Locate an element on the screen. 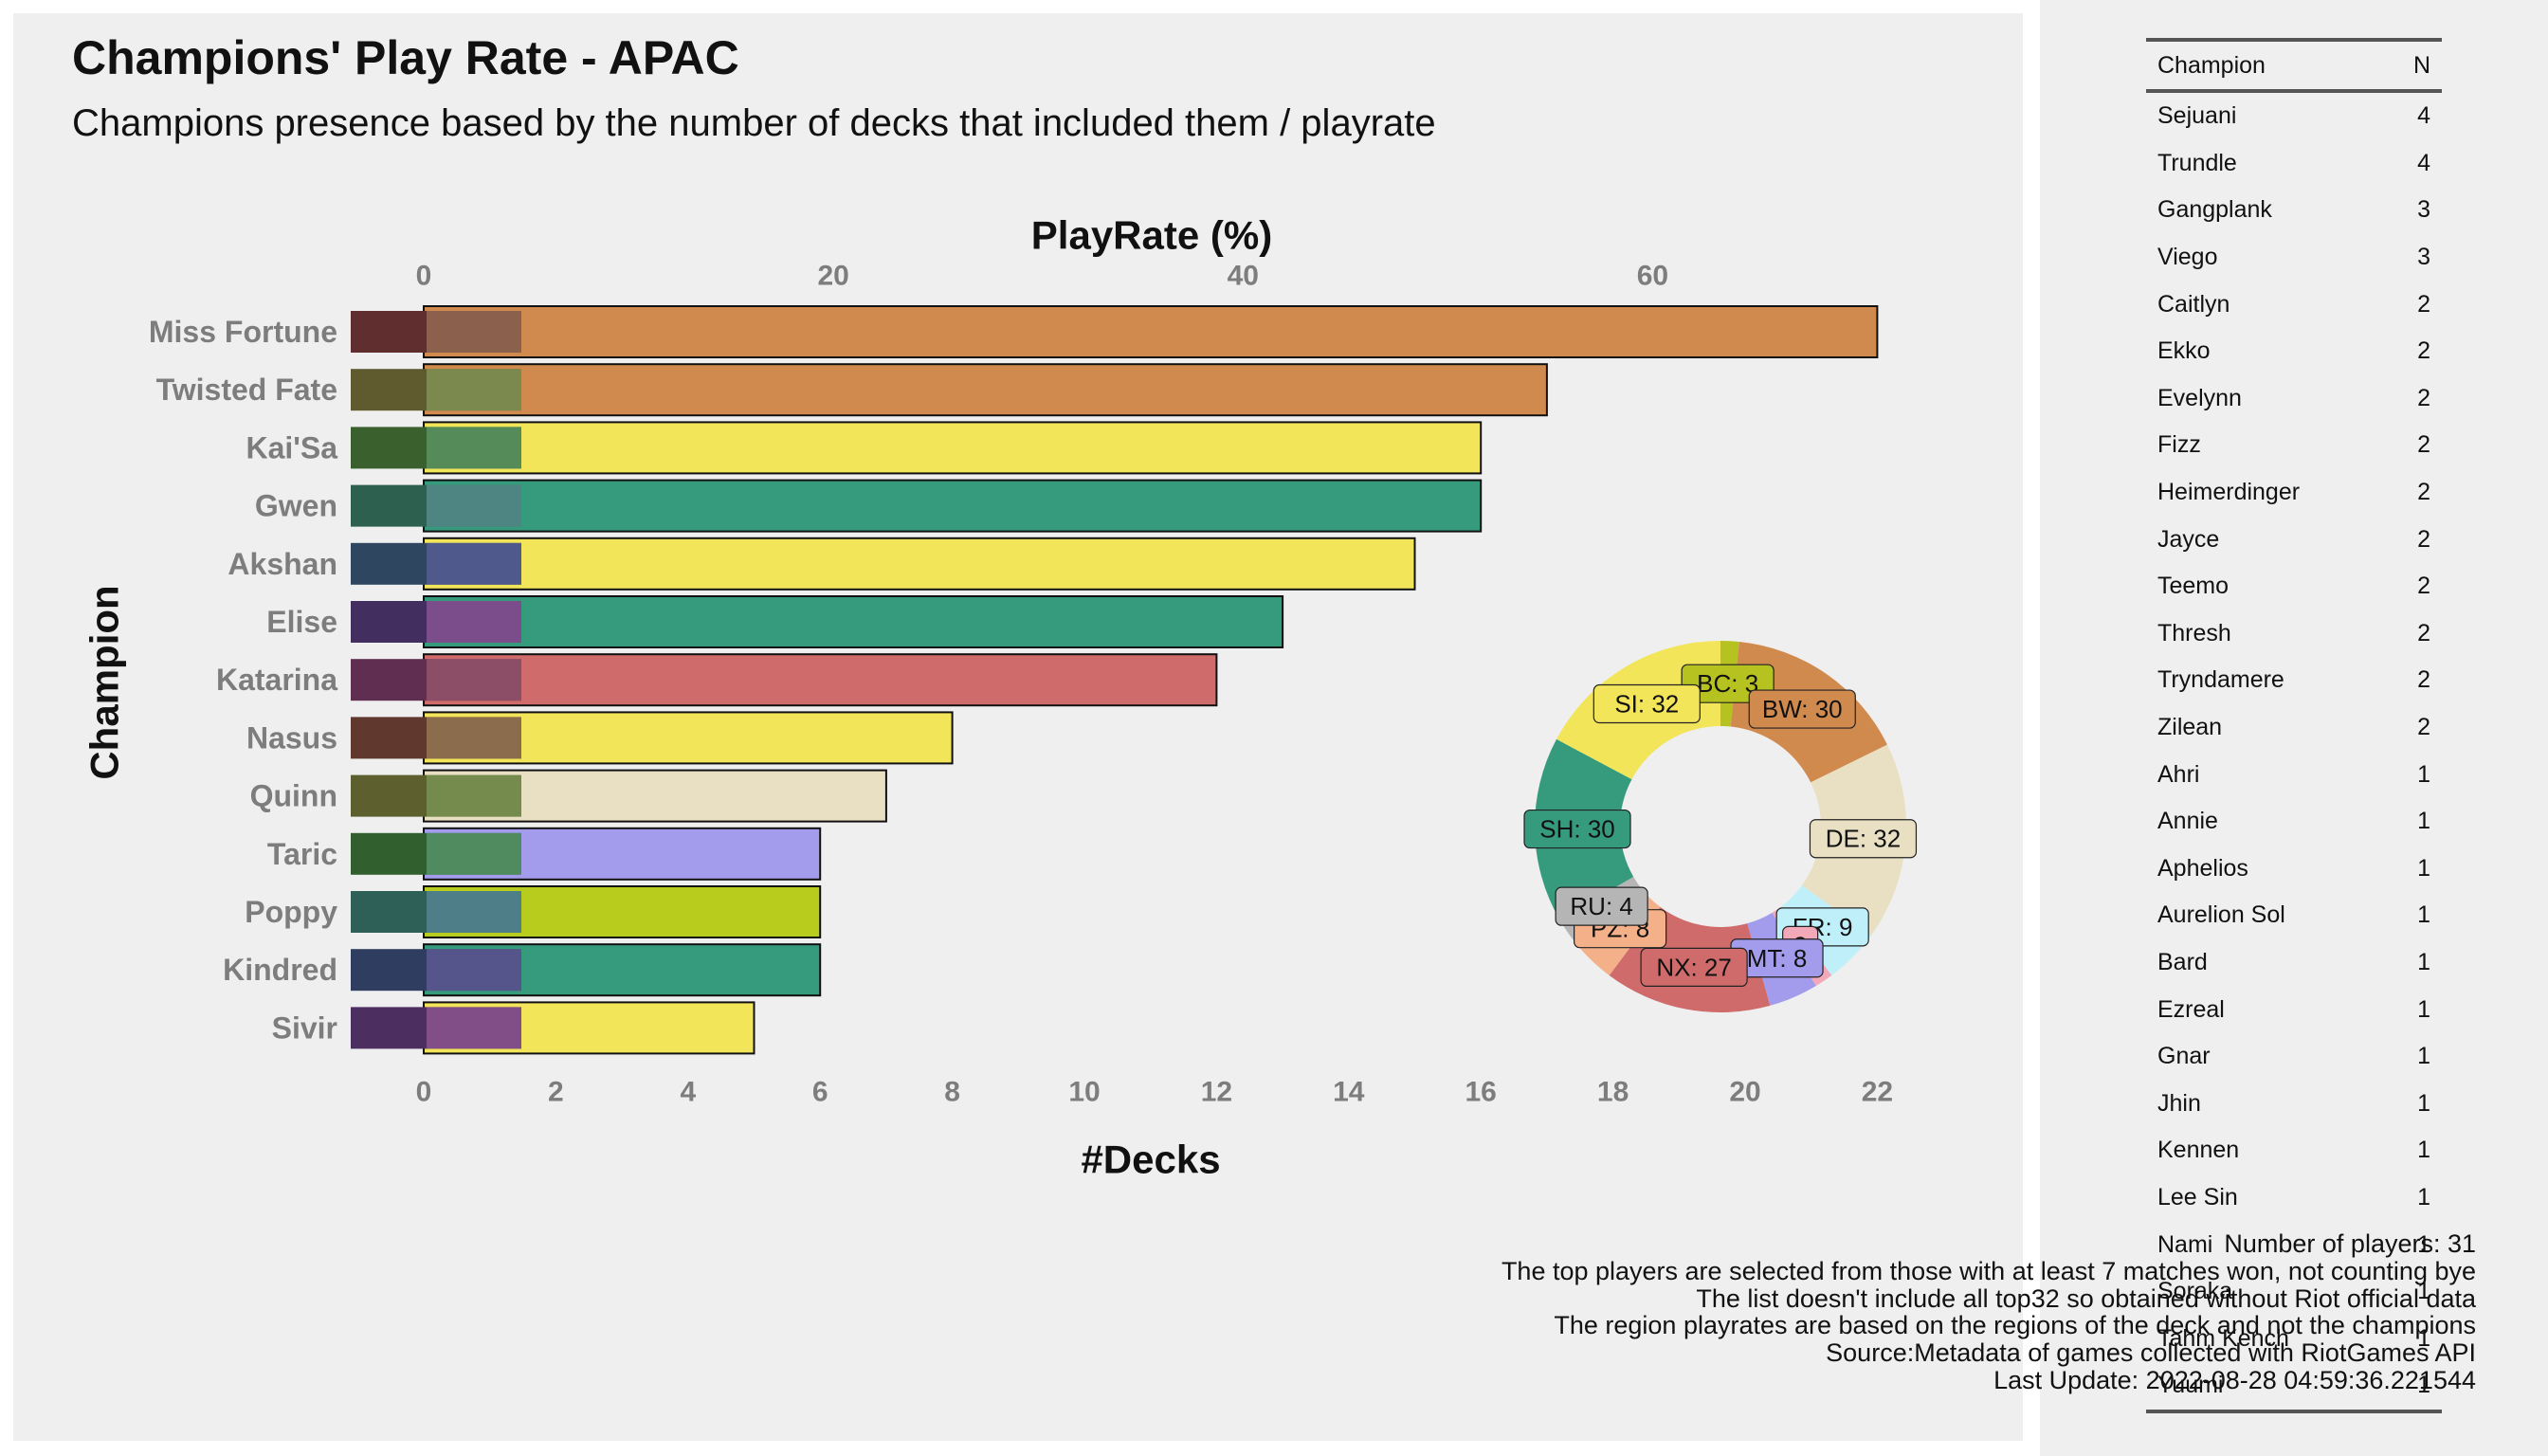 The image size is (2548, 1456). table-row: Teemo 2 is located at coordinates (2294, 586).